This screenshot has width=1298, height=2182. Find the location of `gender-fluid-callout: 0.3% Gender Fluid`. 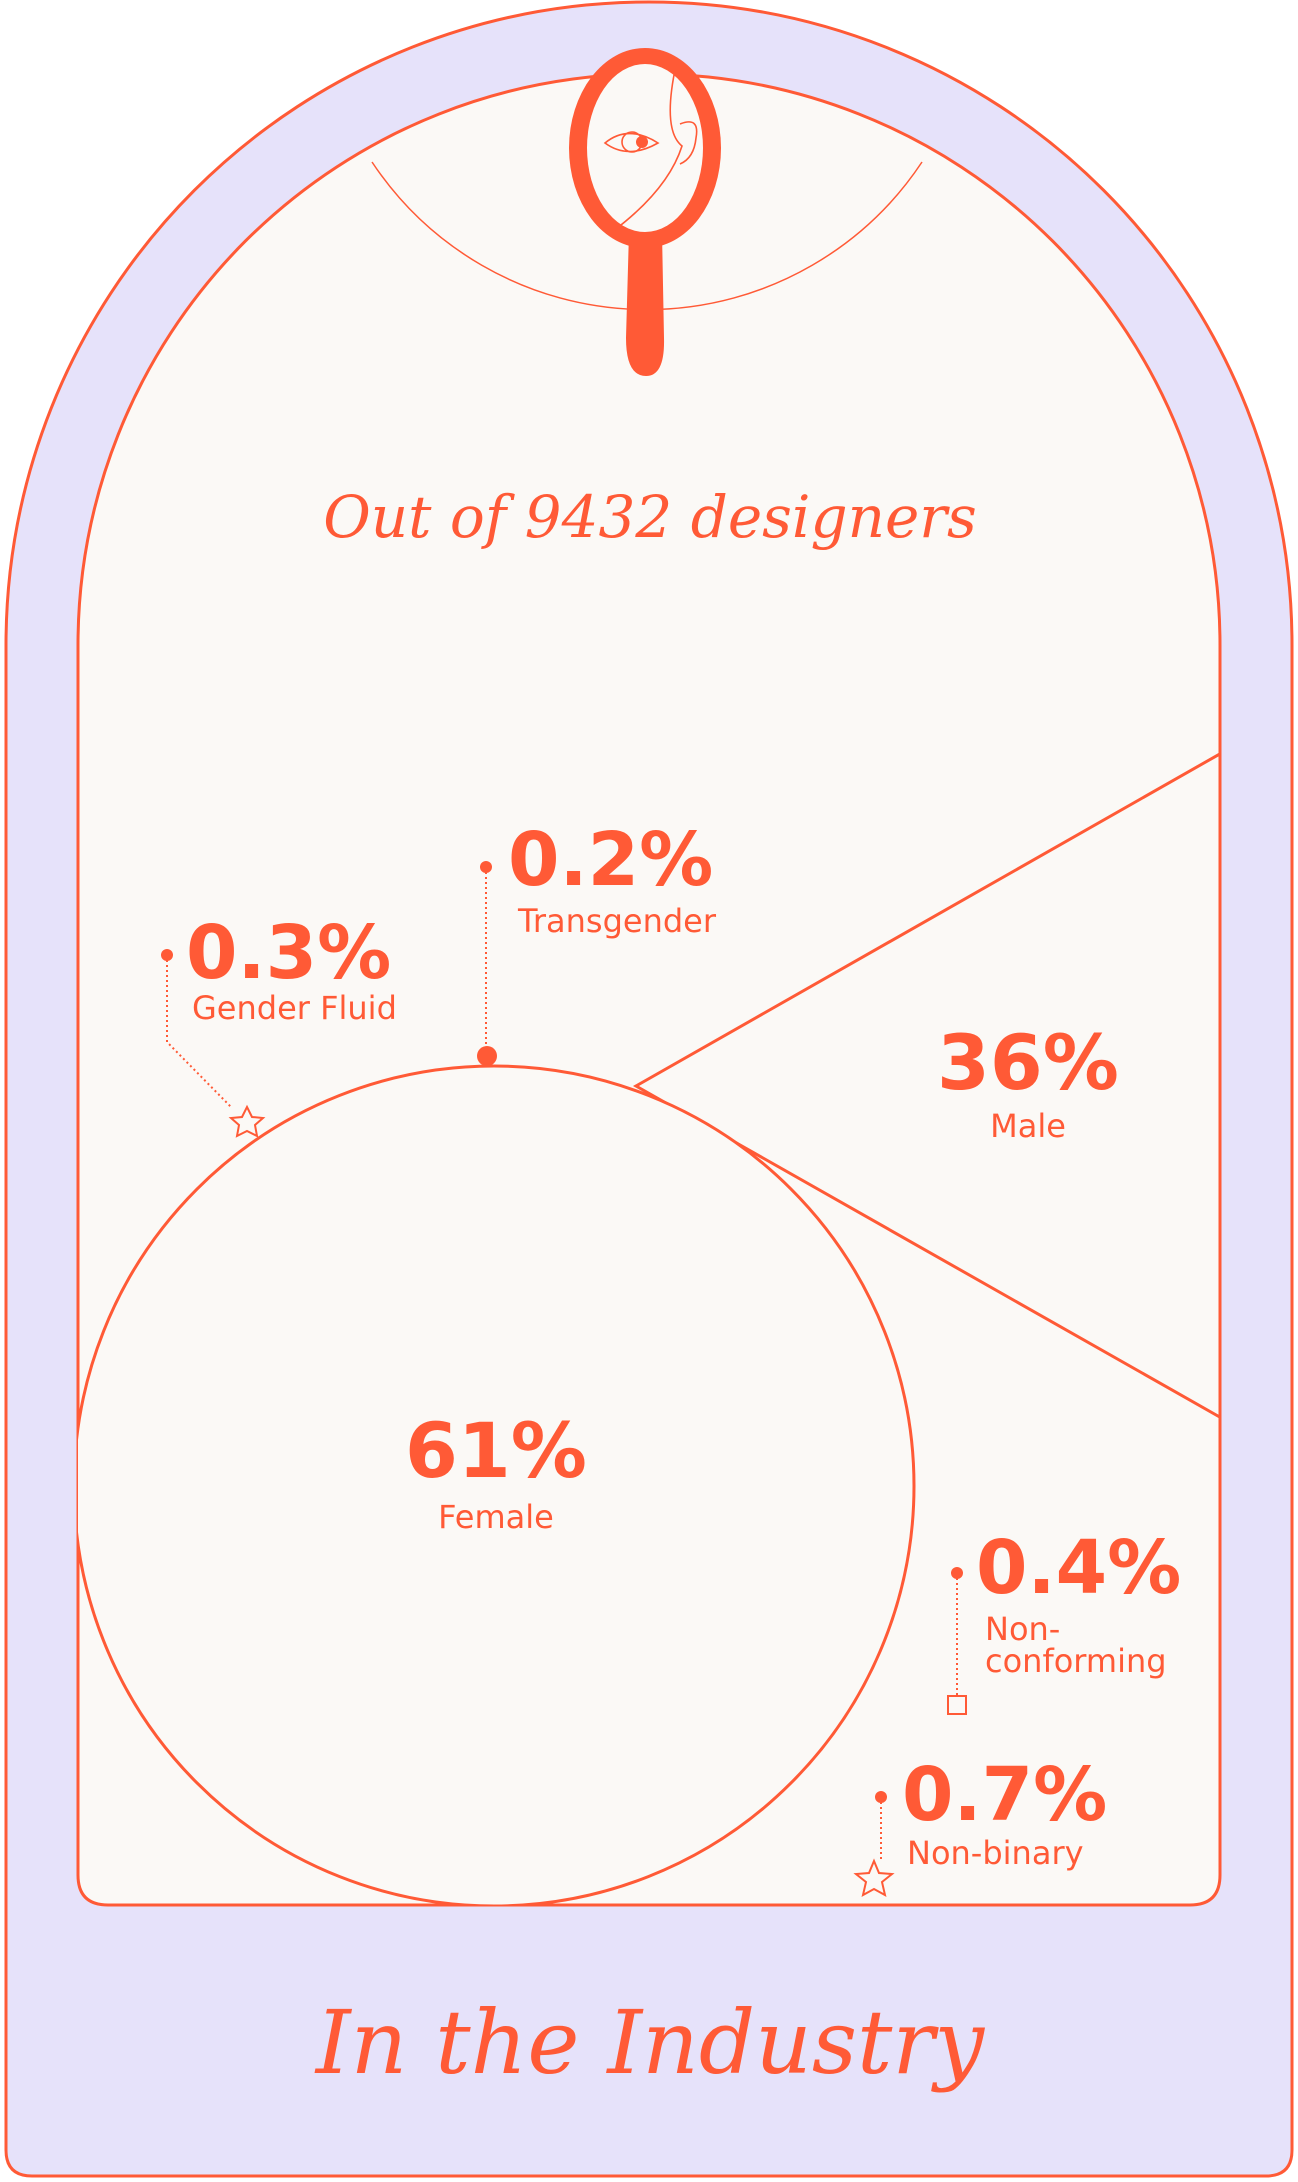

gender-fluid-callout: 0.3% Gender Fluid is located at coordinates (279, 1024).